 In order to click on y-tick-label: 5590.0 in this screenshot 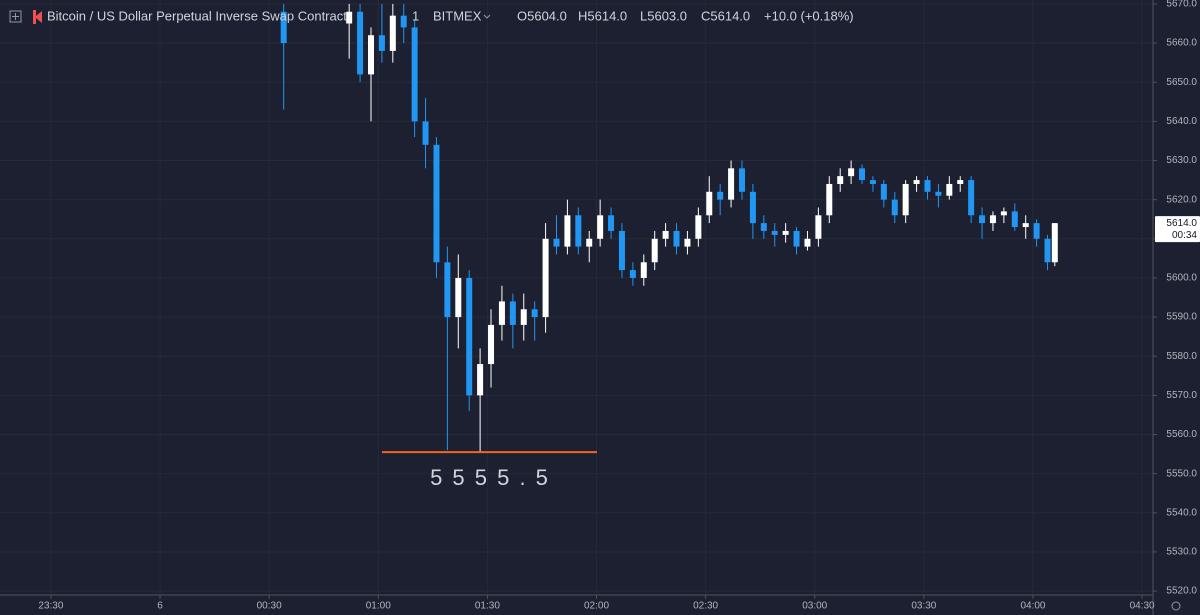, I will do `click(1181, 317)`.